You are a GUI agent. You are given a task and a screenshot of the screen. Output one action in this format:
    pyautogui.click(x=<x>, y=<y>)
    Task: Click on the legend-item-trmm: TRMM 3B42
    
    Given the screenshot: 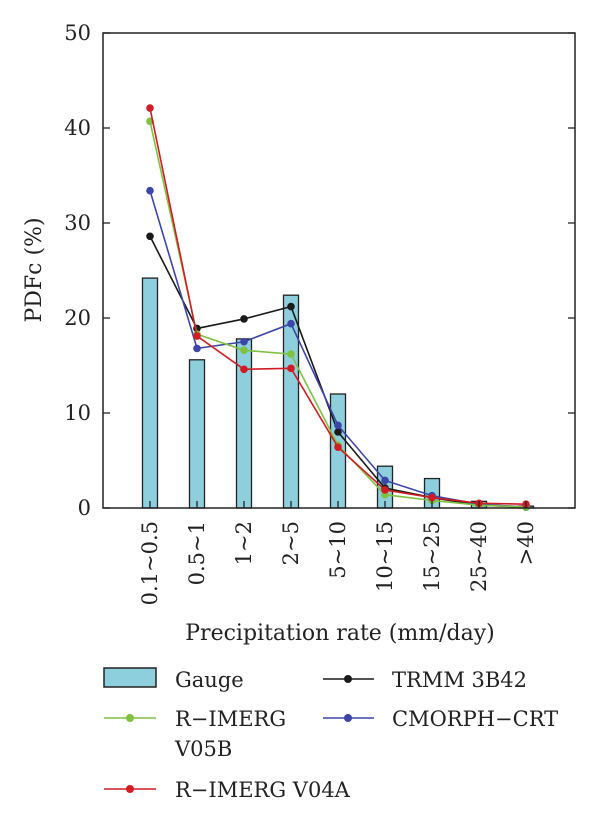 What is the action you would take?
    pyautogui.click(x=425, y=680)
    